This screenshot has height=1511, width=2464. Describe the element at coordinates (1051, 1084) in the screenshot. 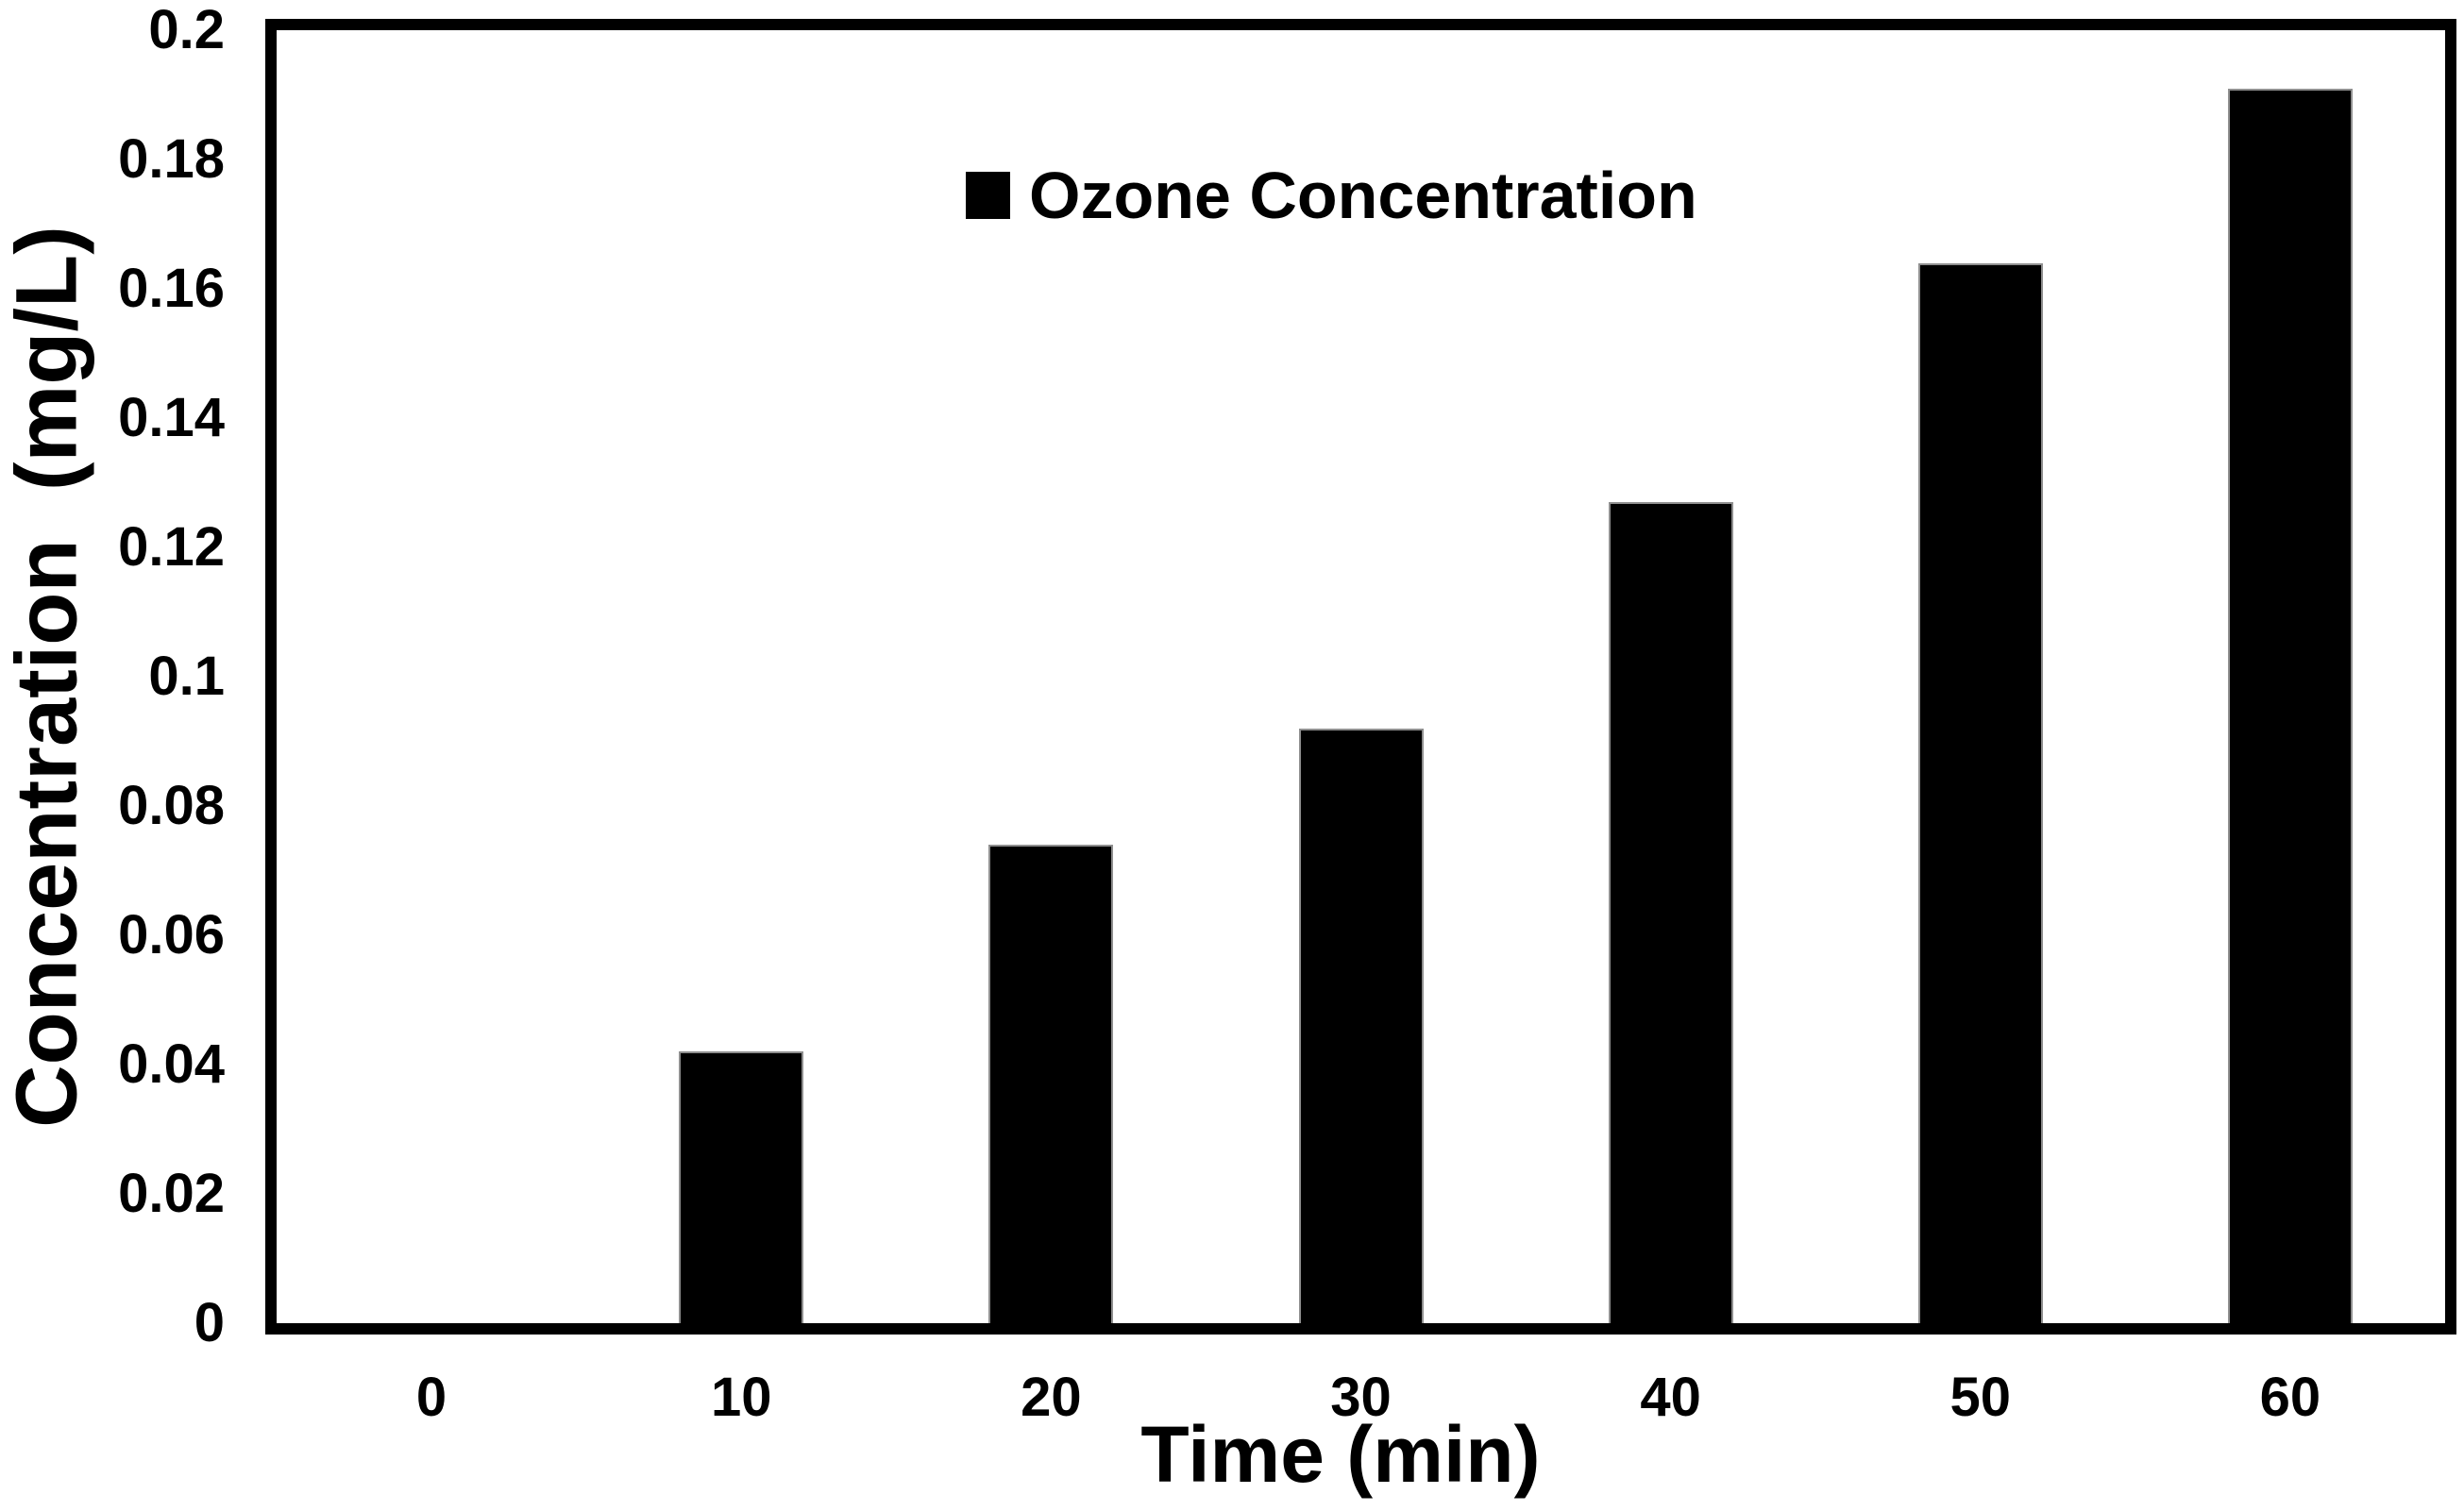

I see `bar-20-min` at that location.